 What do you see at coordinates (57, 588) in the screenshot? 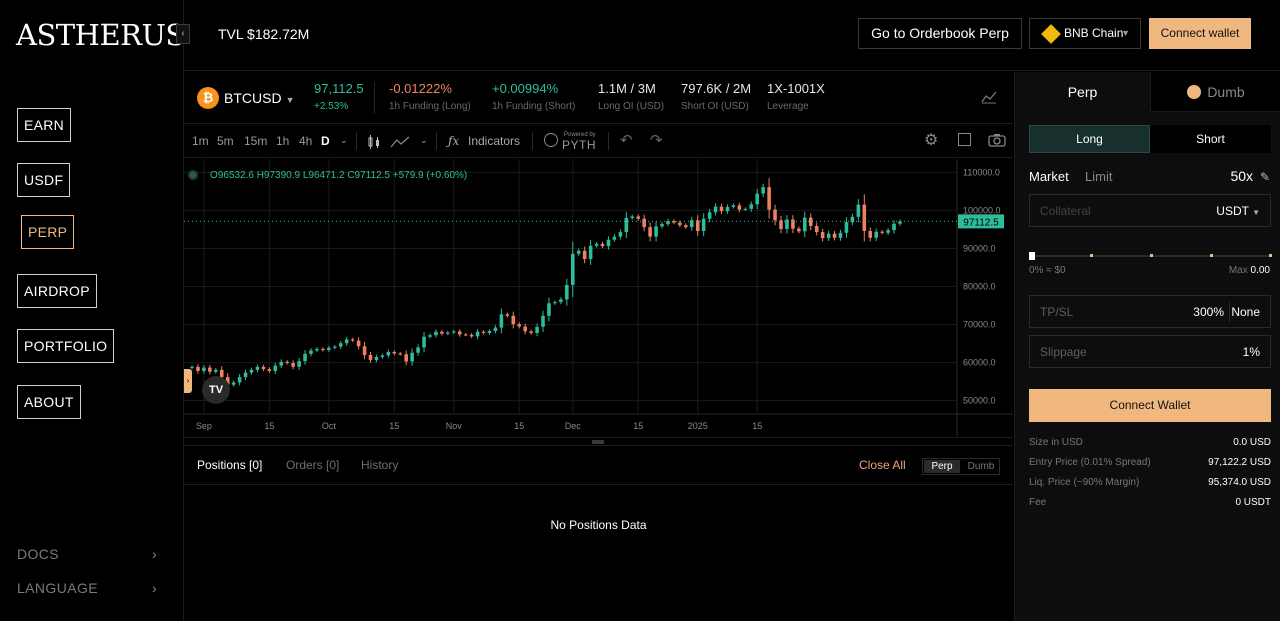
I see `language-label: LANGUAGE` at bounding box center [57, 588].